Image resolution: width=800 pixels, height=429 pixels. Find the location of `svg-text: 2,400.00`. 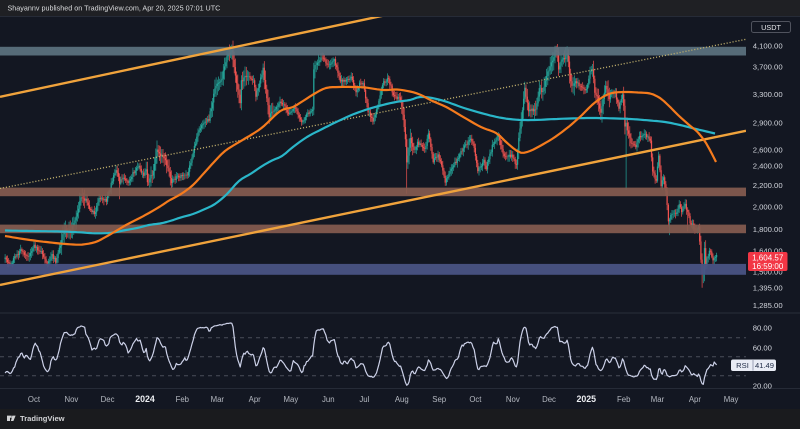

svg-text: 2,400.00 is located at coordinates (768, 165).